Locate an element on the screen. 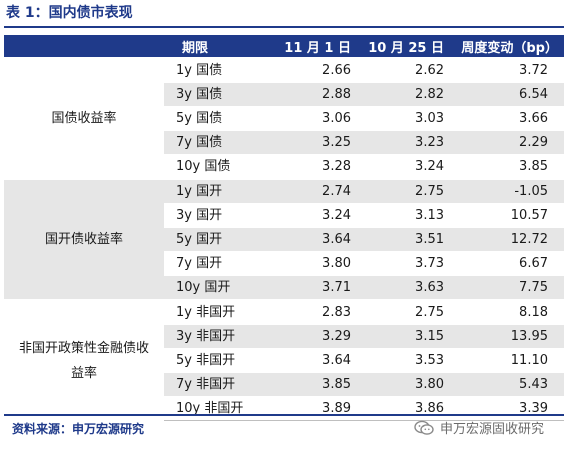 The width and height of the screenshot is (572, 454). cell-nov1: 2.74 is located at coordinates (310, 191).